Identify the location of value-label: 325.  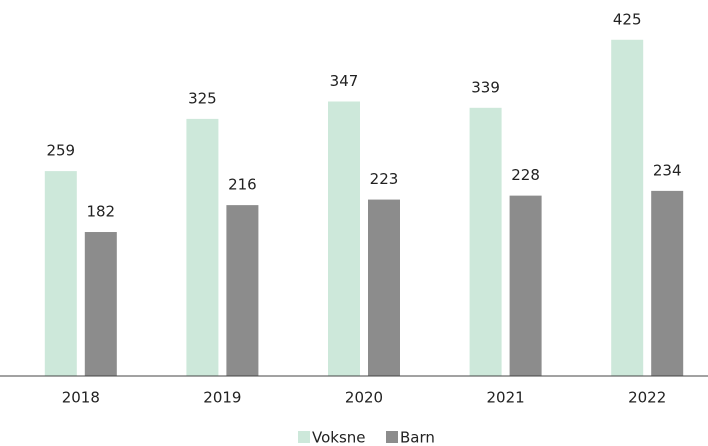
(202, 98).